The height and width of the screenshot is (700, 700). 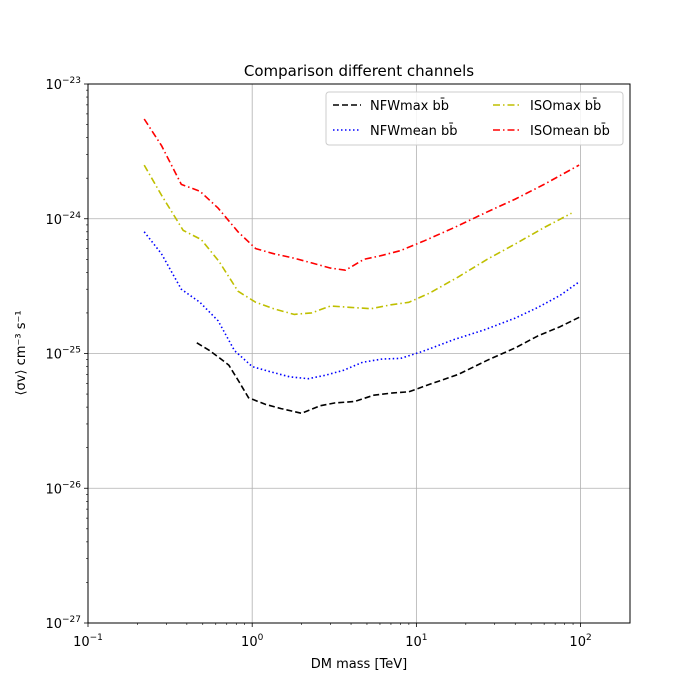 I want to click on series-line-isomean, so click(x=361, y=195).